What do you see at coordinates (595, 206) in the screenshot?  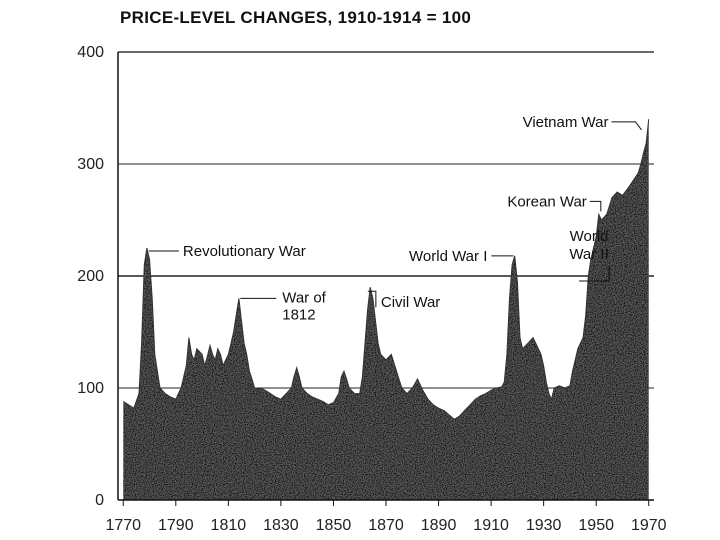 I see `leader-korean-war` at bounding box center [595, 206].